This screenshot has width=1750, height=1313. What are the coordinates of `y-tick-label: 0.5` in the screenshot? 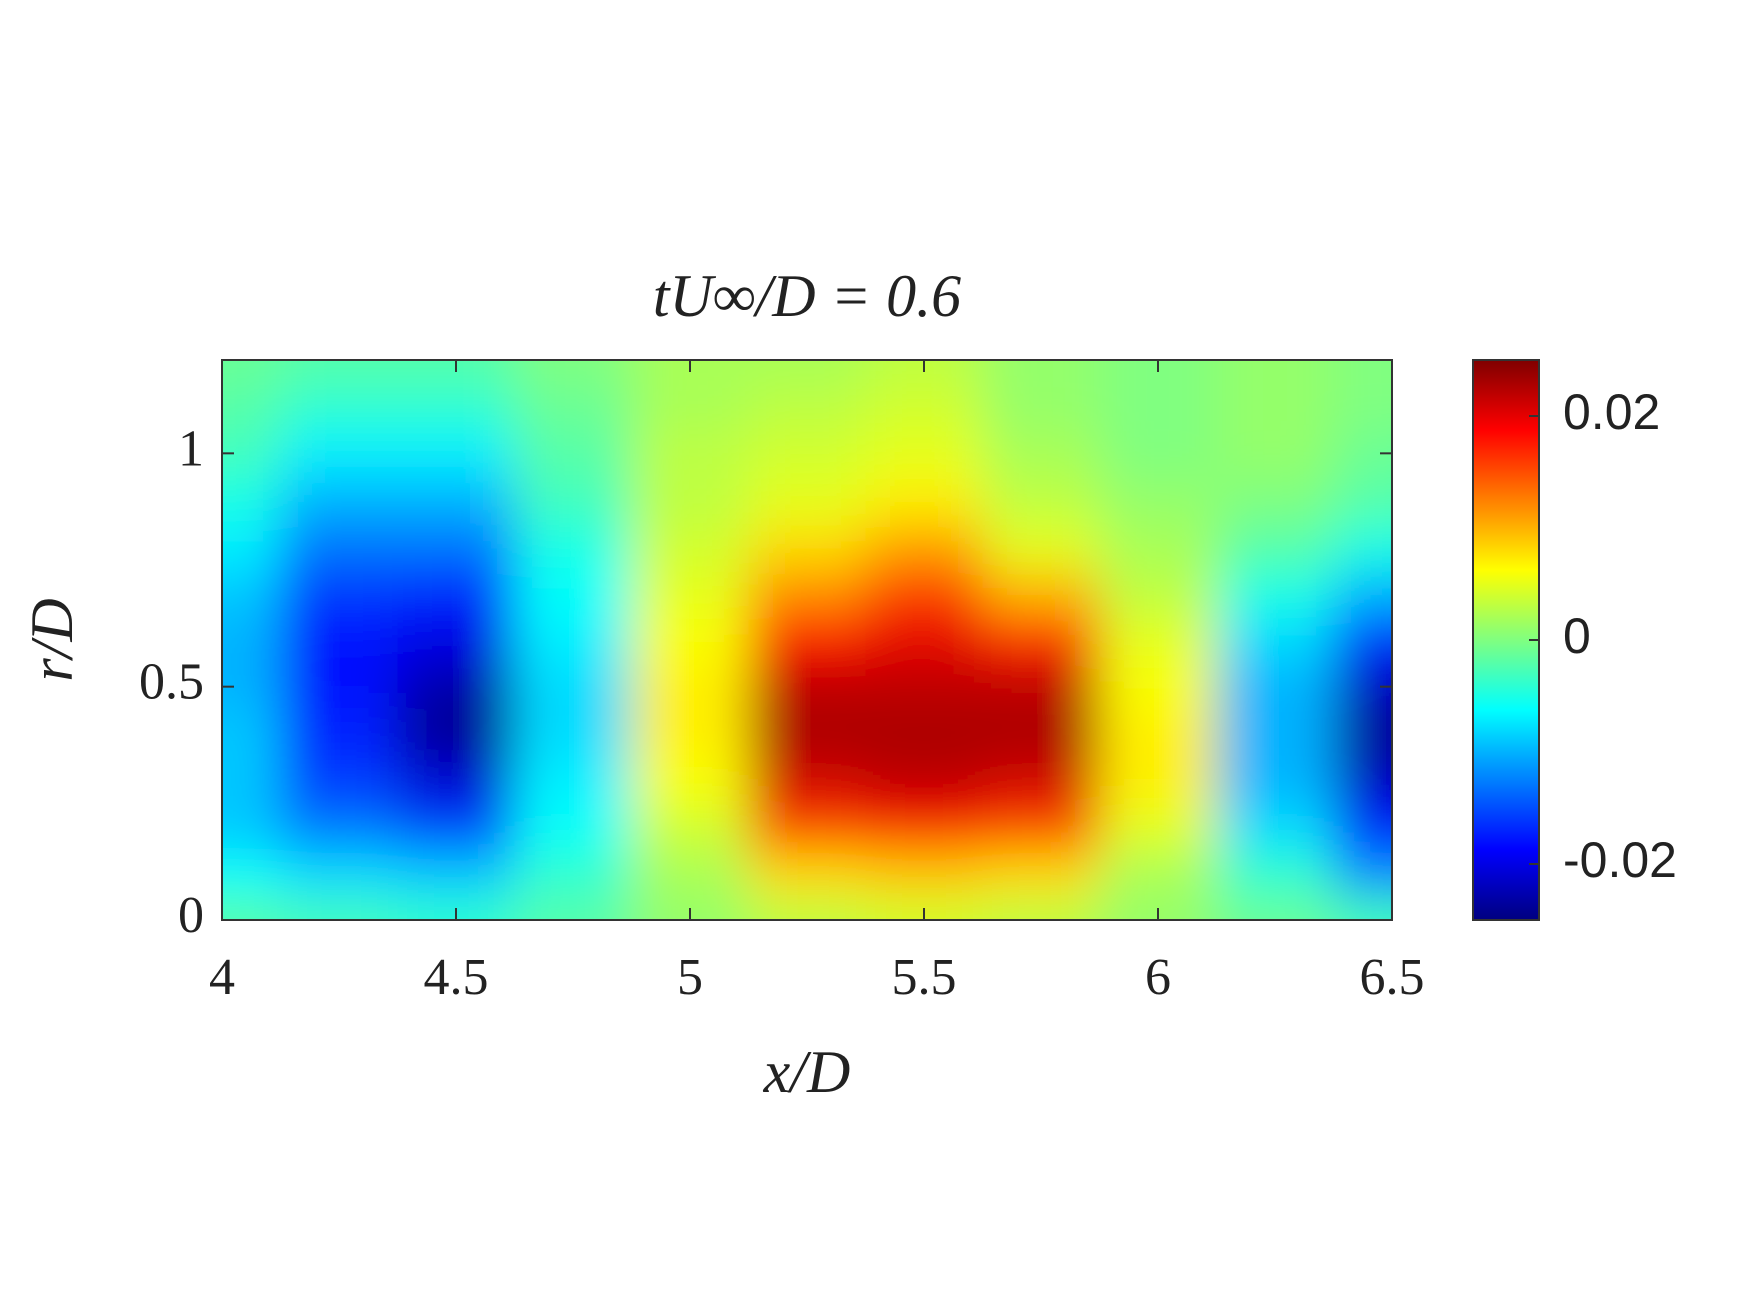 It's located at (171, 682).